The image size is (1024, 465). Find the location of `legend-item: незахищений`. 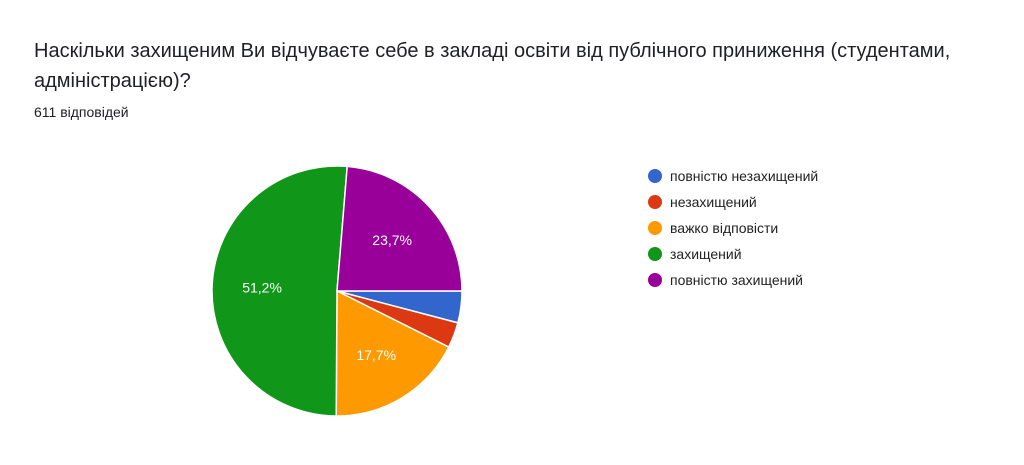

legend-item: незахищений is located at coordinates (733, 202).